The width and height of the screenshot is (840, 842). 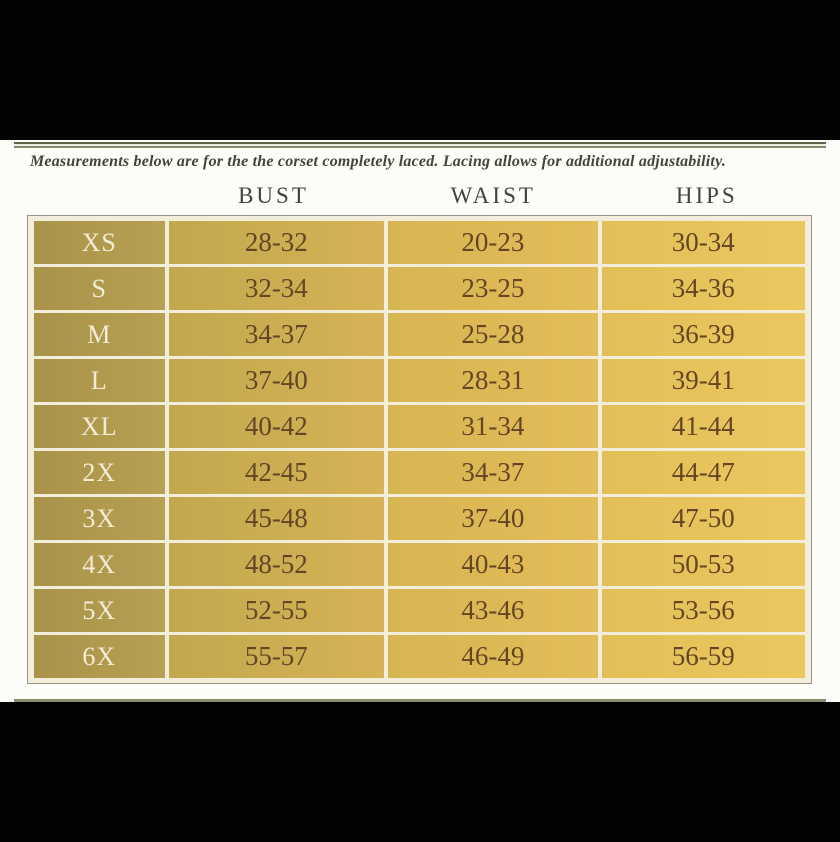 I want to click on column-header-bust: BUST, so click(x=273, y=195).